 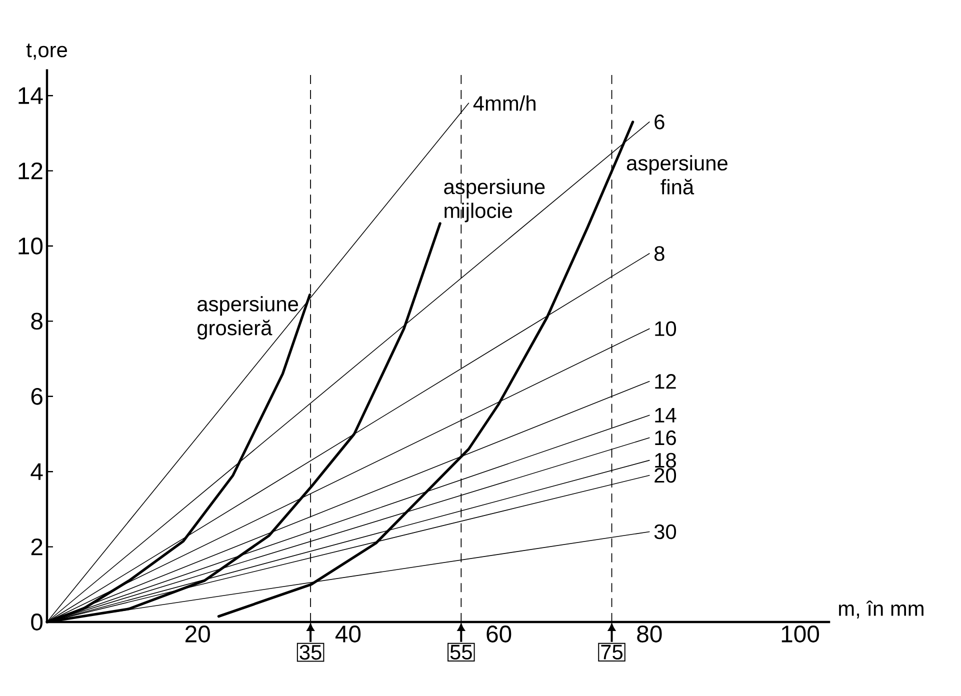 I want to click on y-tick-label: 10, so click(x=30, y=246).